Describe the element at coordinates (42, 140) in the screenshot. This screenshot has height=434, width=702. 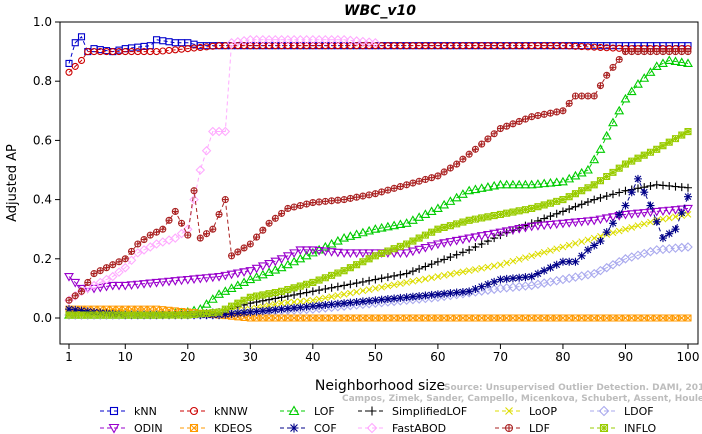
I see `y-tick-label: 0.6` at that location.